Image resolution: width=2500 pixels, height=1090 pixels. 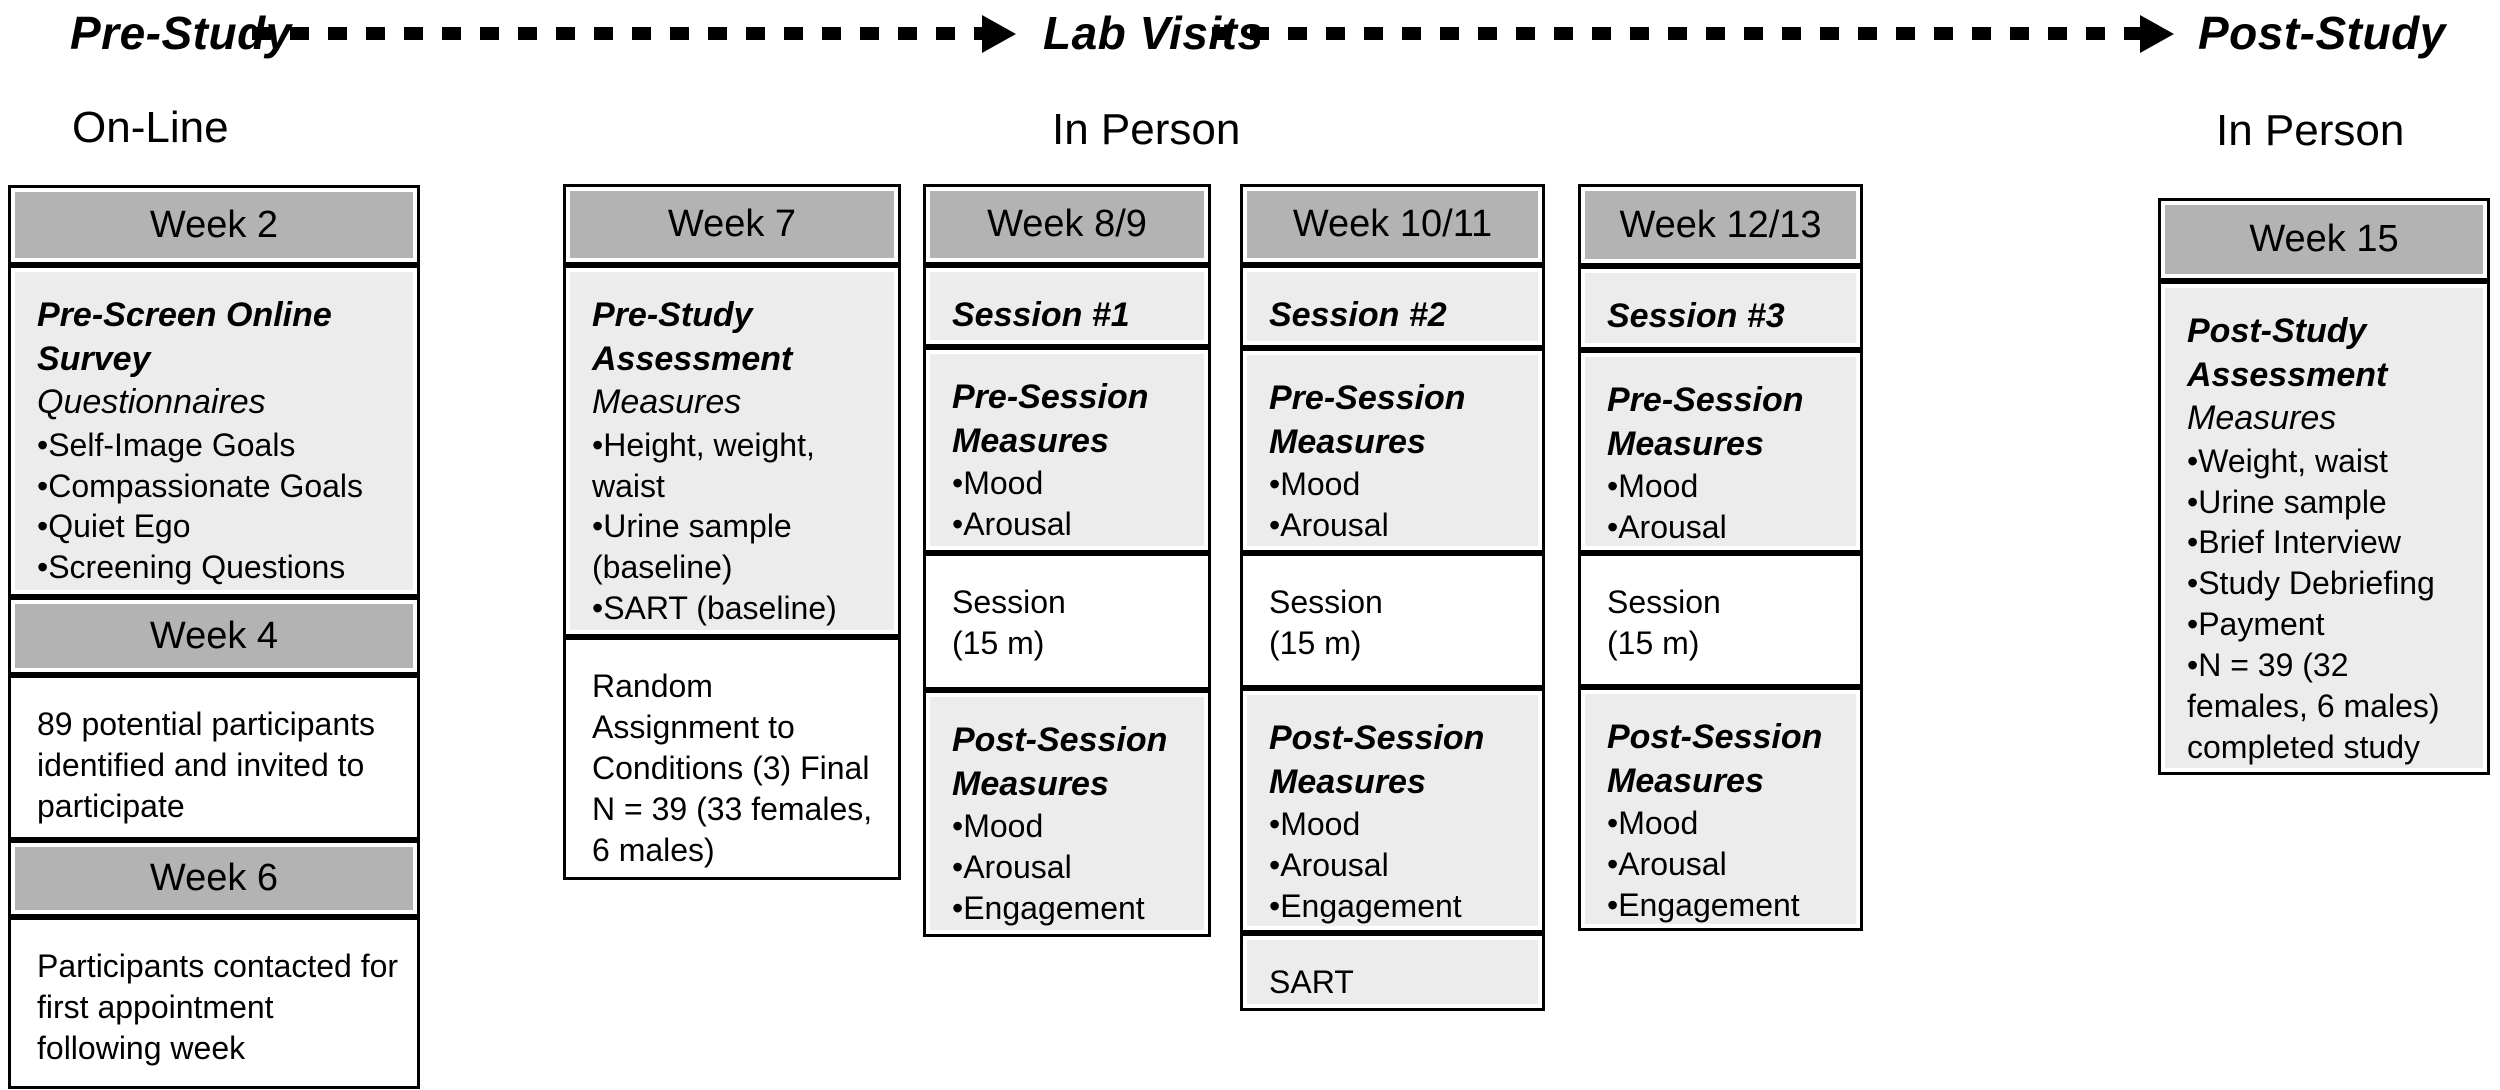 What do you see at coordinates (732, 224) in the screenshot?
I see `week-header: Week 7` at bounding box center [732, 224].